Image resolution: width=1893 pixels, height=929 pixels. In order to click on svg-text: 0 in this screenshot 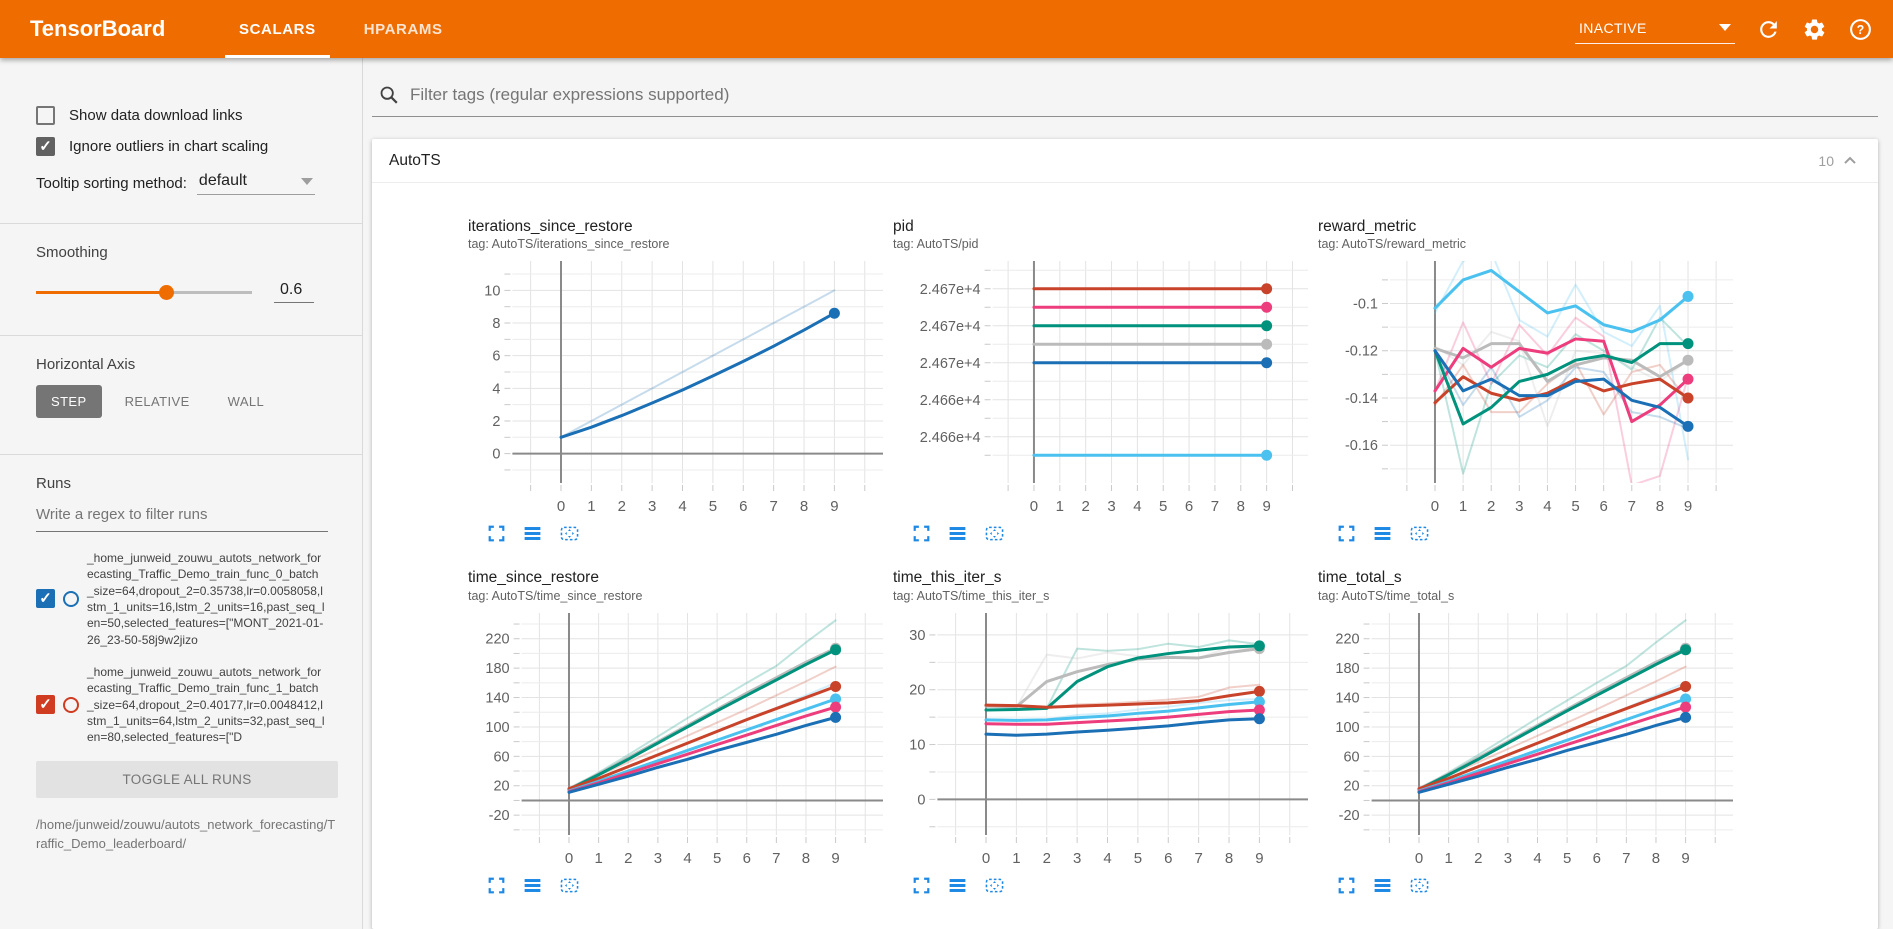, I will do `click(1435, 506)`.